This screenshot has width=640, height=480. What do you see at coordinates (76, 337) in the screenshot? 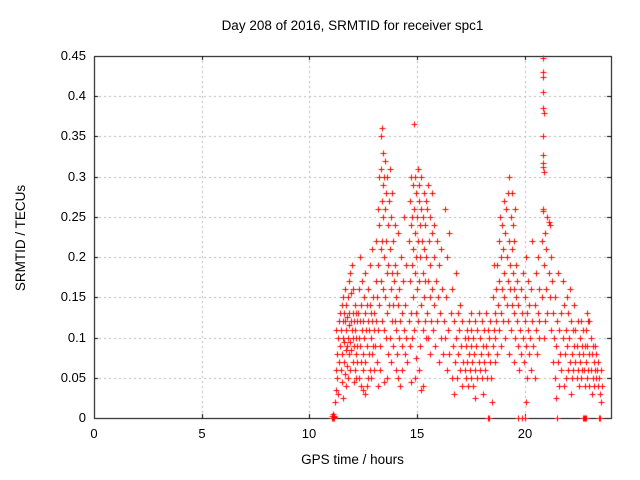
I see `y-tick-label: 0.1` at bounding box center [76, 337].